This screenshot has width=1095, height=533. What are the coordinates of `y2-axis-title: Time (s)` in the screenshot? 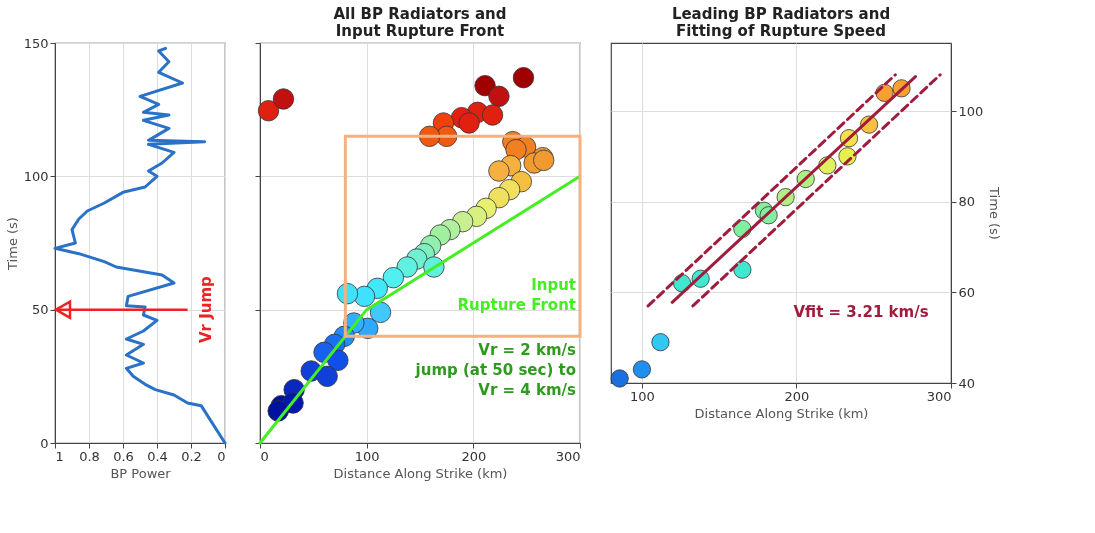 It's located at (995, 213).